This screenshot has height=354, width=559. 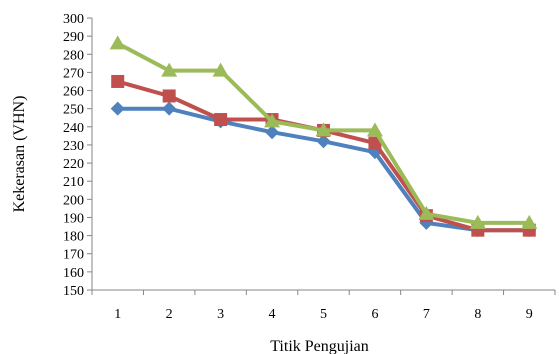 I want to click on y-tick-label: 280, so click(x=73, y=55).